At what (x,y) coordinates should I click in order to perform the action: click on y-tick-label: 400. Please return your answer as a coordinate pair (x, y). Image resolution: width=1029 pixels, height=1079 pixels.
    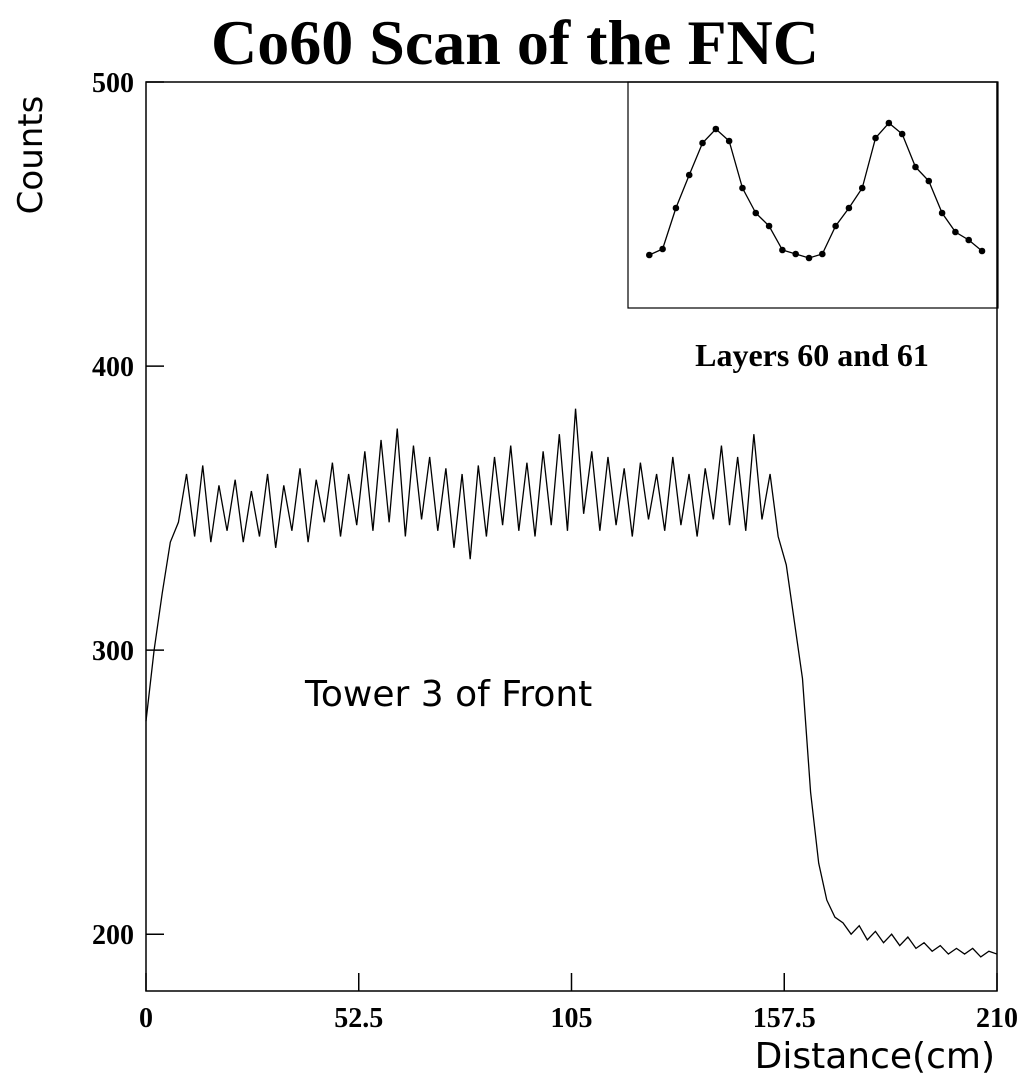
    Looking at the image, I should click on (113, 367).